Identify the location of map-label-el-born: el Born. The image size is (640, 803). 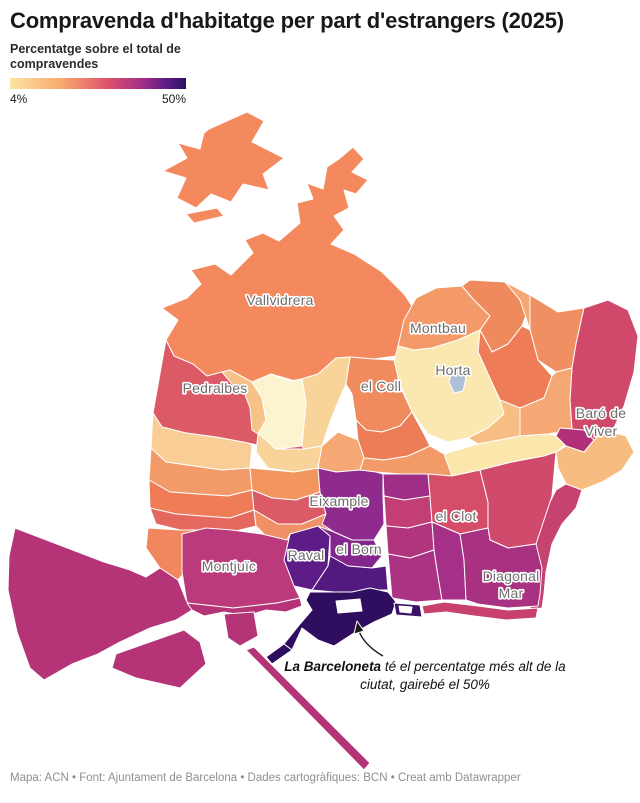
(359, 549).